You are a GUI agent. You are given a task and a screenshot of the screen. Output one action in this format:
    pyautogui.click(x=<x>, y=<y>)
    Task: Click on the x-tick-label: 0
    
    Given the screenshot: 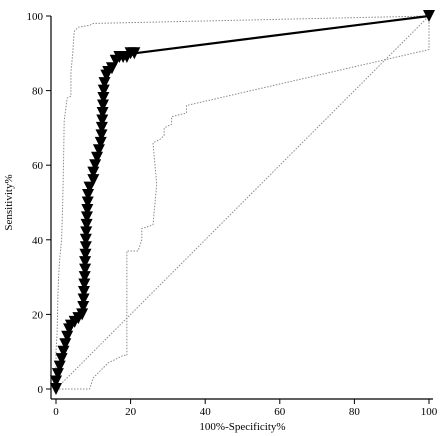 What is the action you would take?
    pyautogui.click(x=56, y=412)
    